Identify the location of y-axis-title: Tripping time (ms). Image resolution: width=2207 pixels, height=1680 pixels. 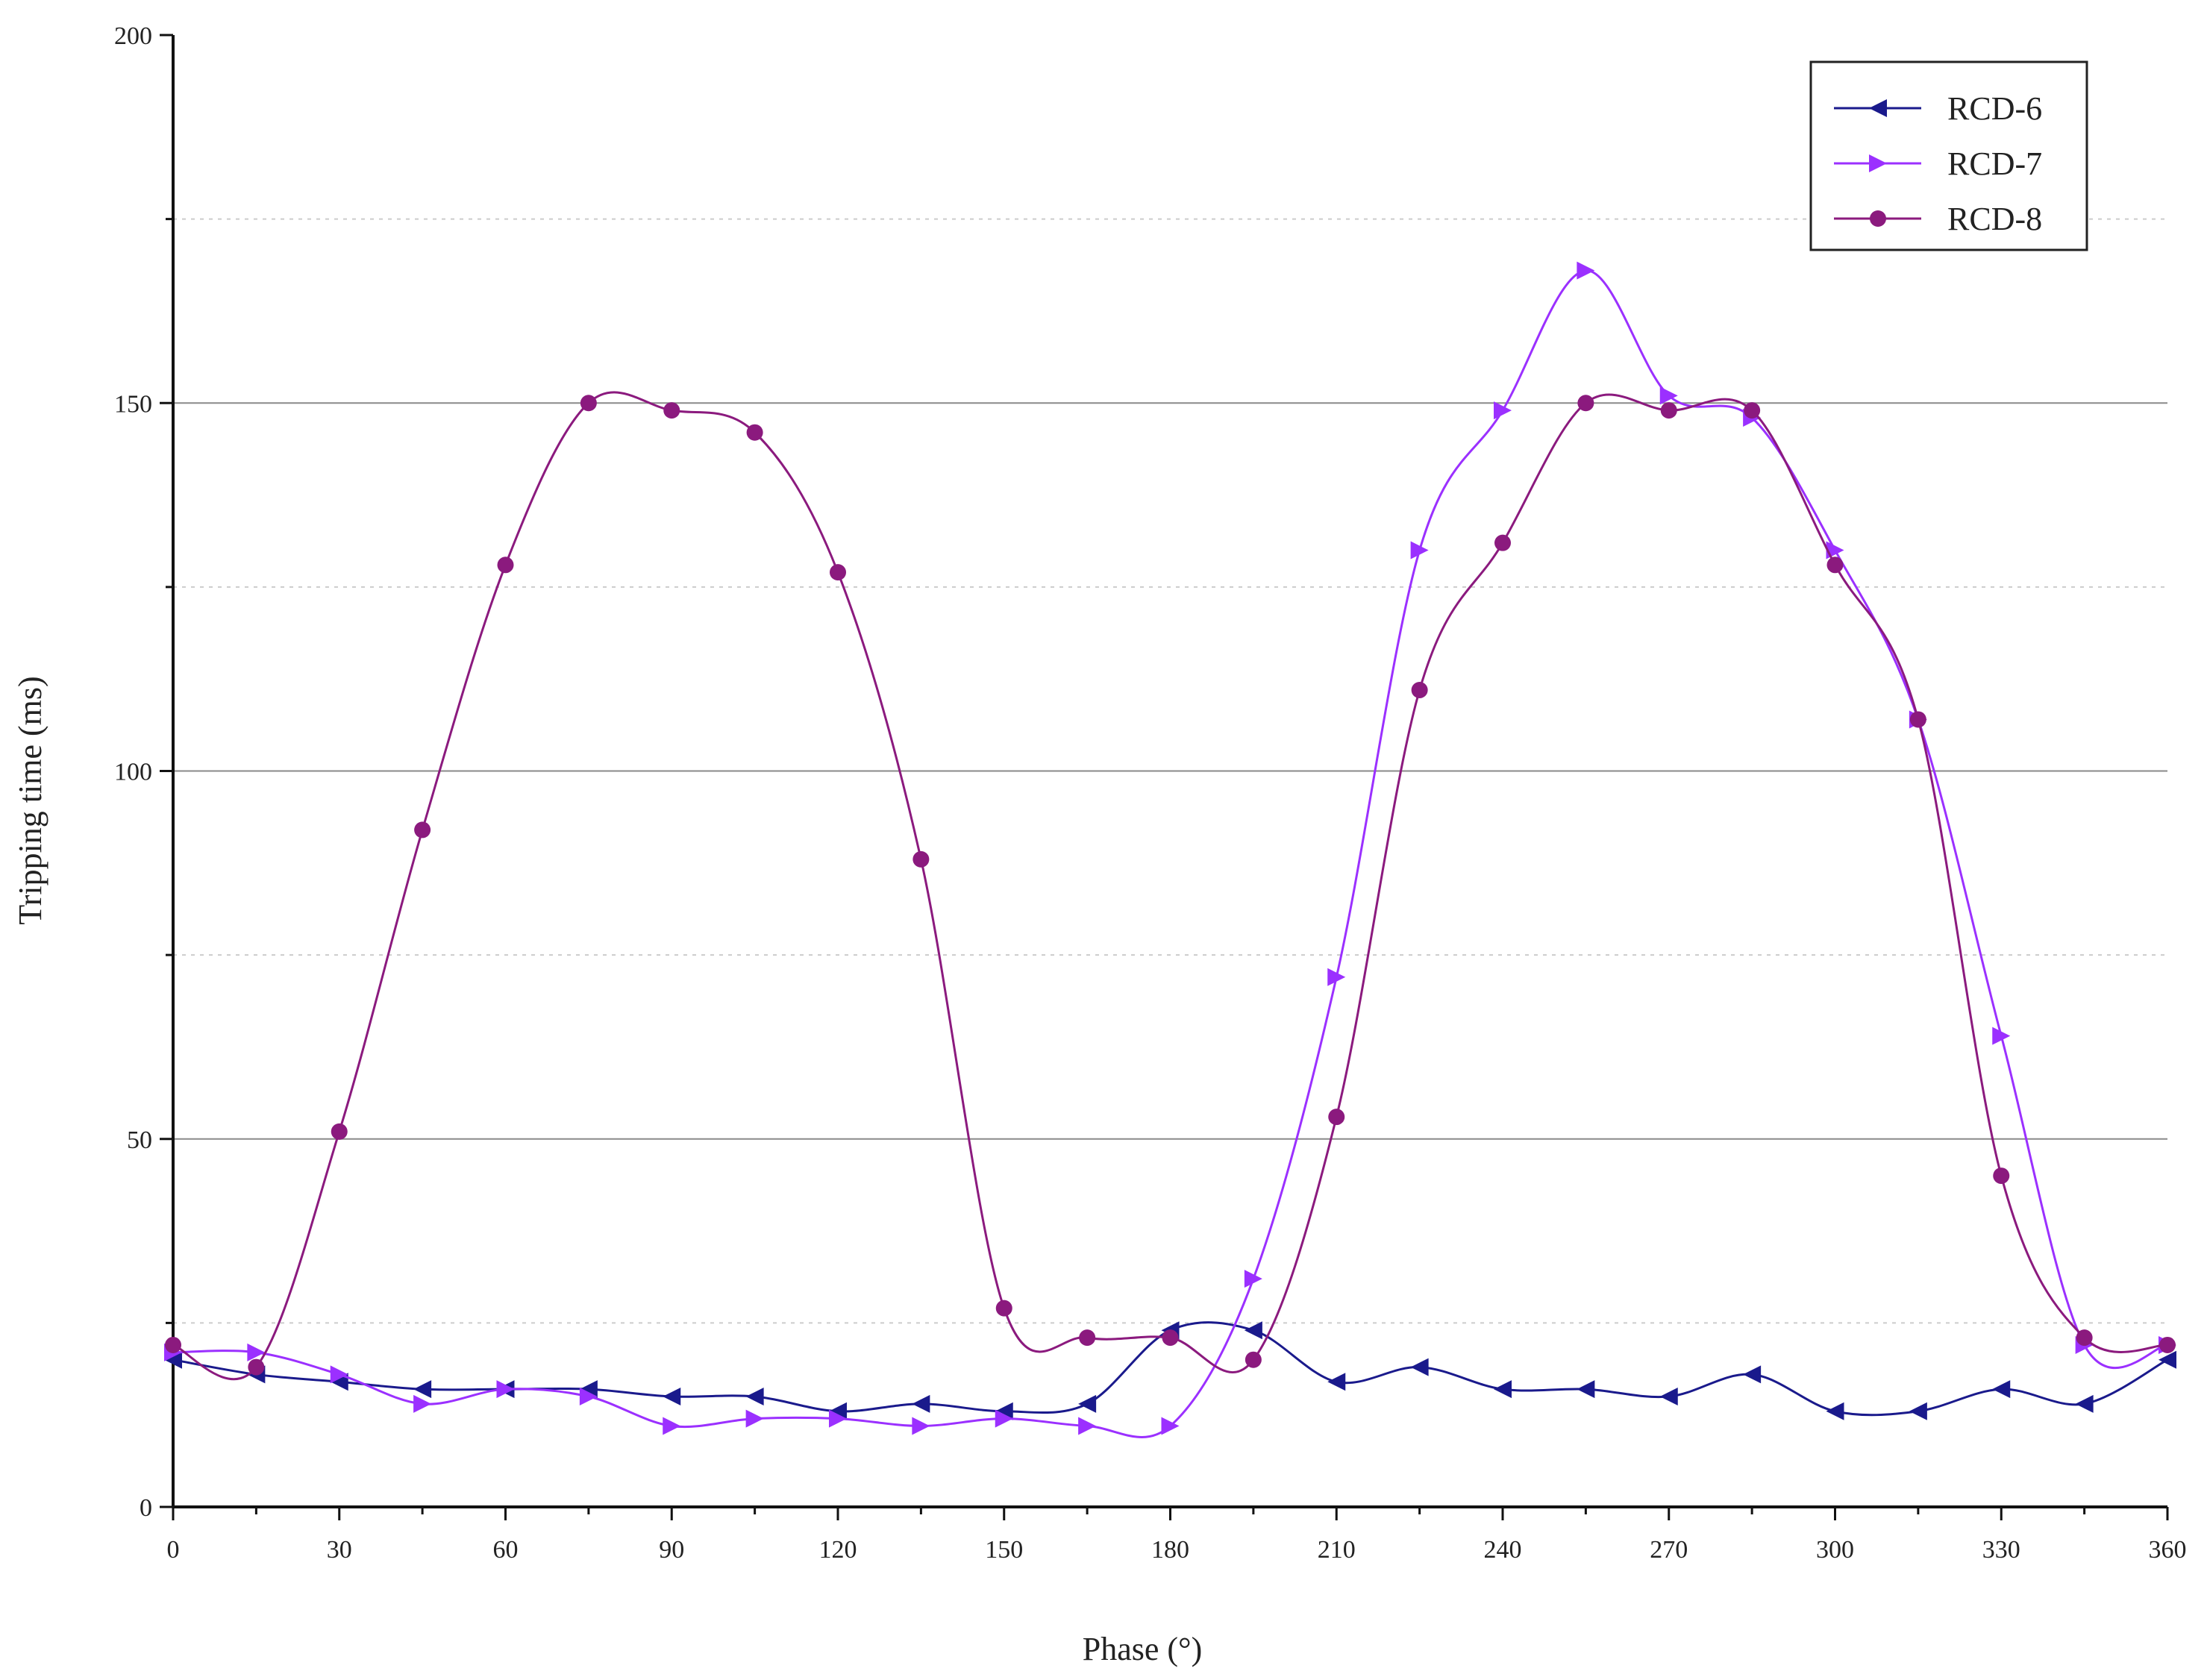
(30, 800).